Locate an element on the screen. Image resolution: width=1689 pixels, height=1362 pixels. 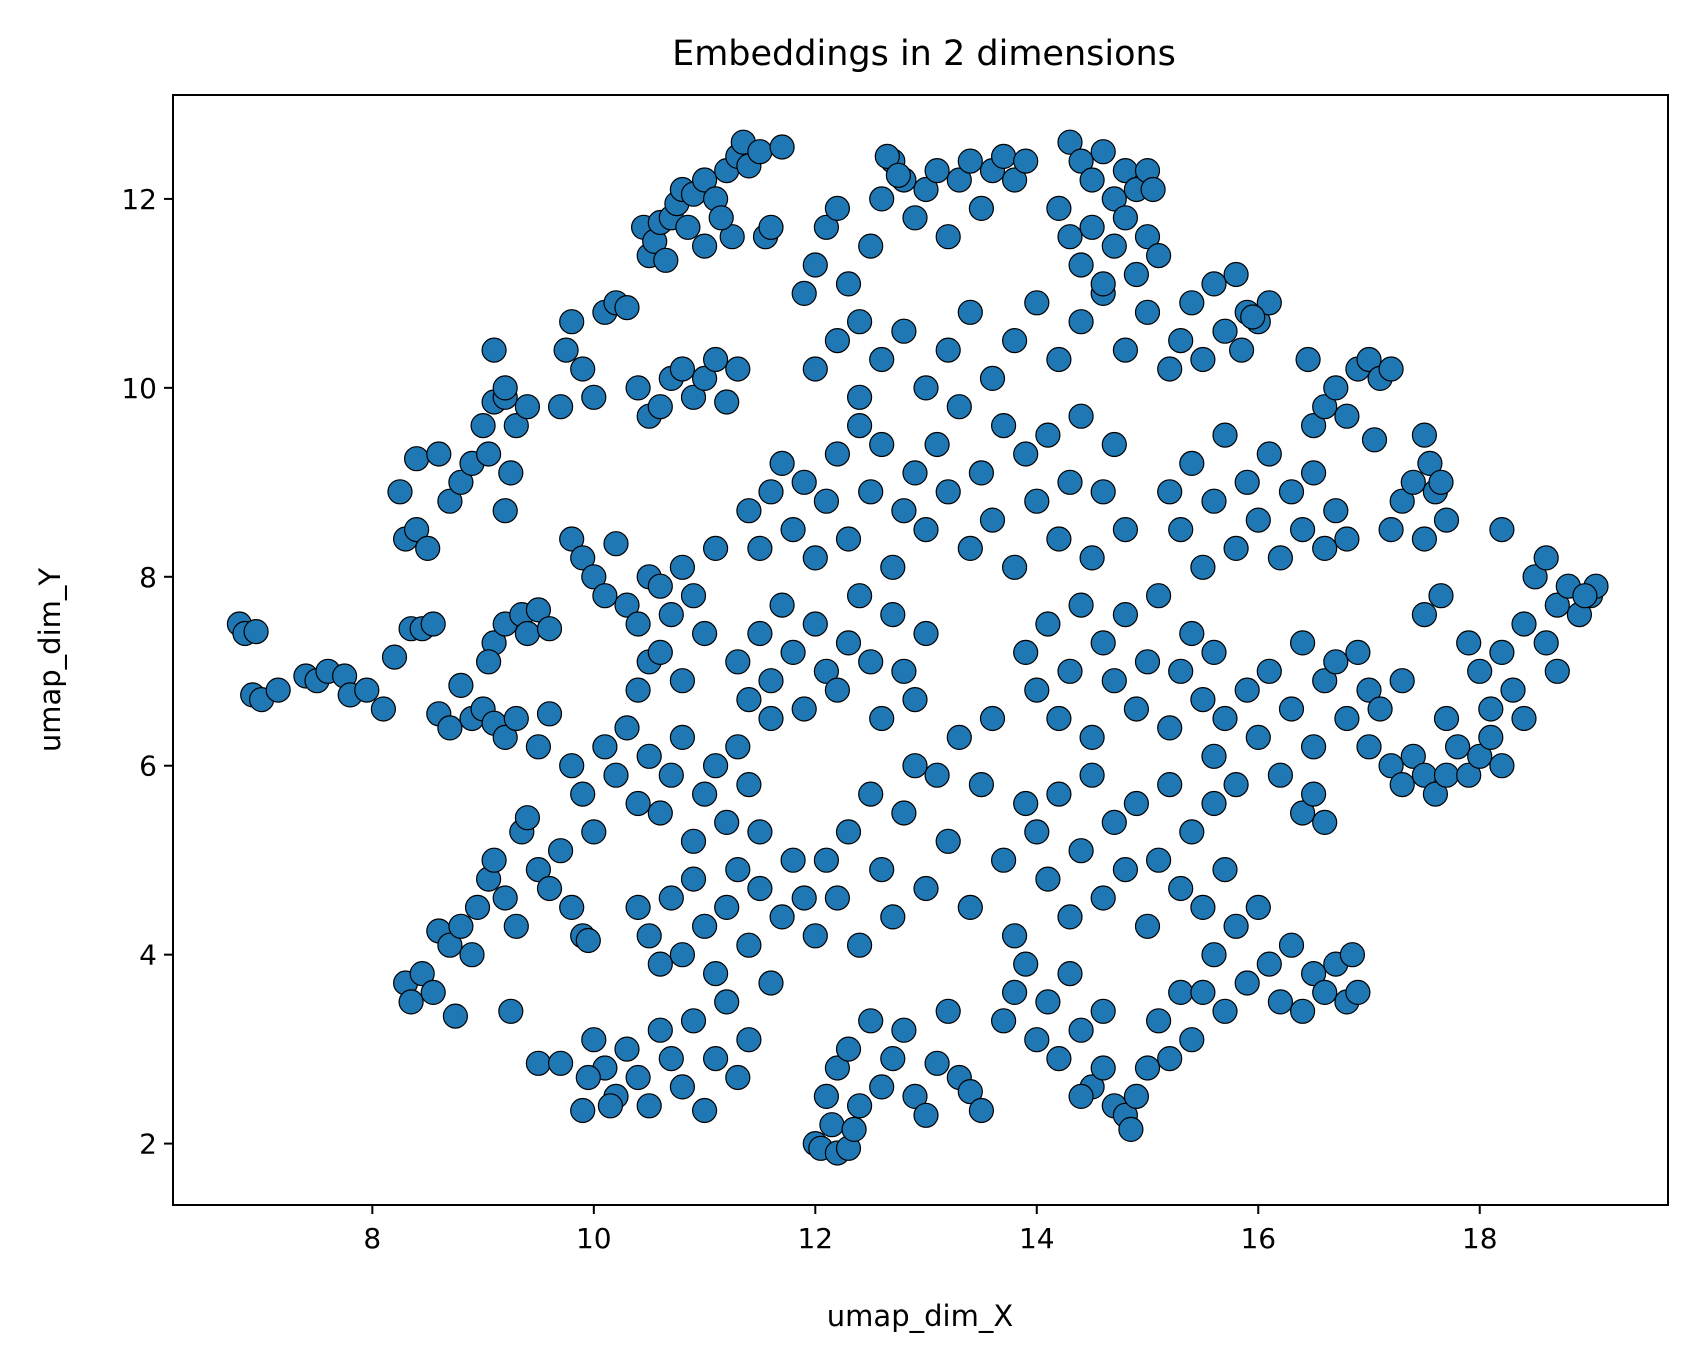
x-tick-label: 18 is located at coordinates (1480, 1238).